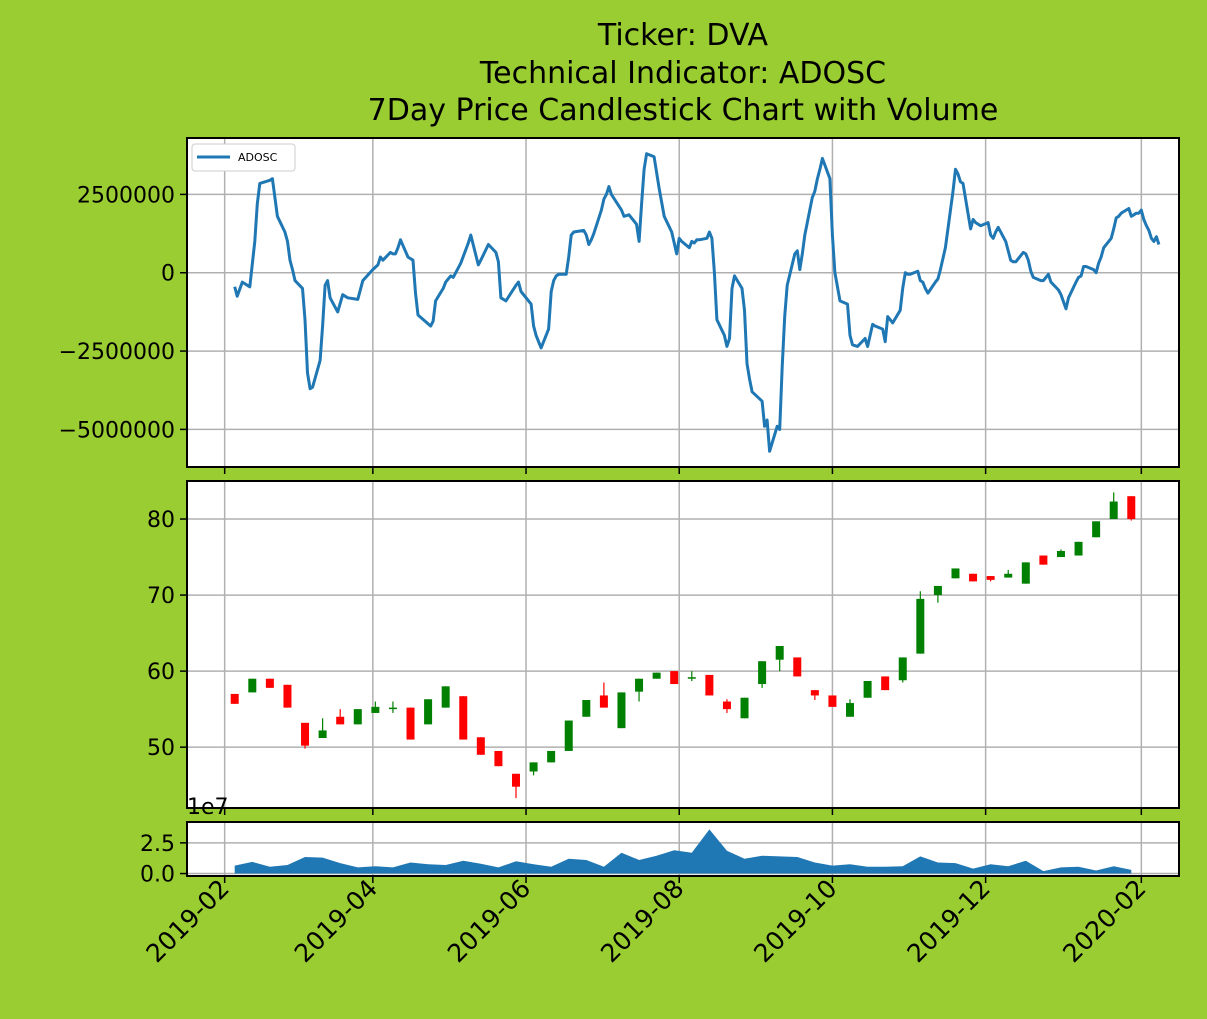 Image resolution: width=1207 pixels, height=1019 pixels. What do you see at coordinates (161, 748) in the screenshot?
I see `price-y-tick-label: 50` at bounding box center [161, 748].